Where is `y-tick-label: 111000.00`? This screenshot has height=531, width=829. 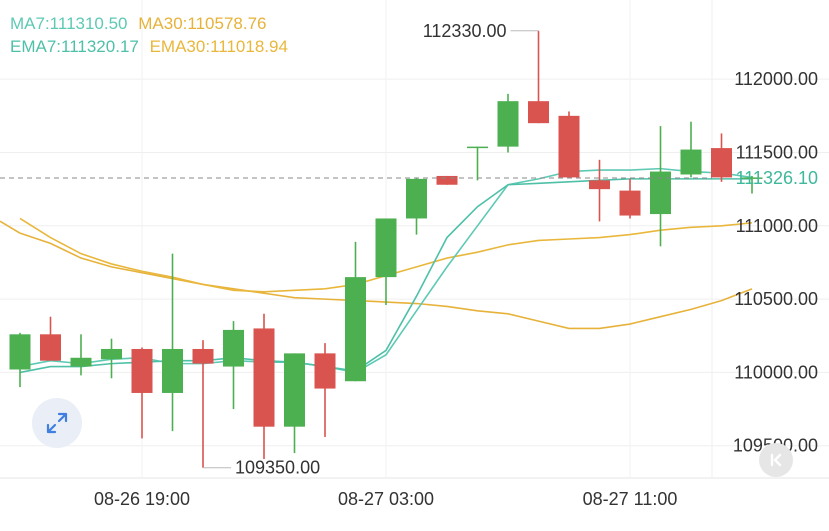 y-tick-label: 111000.00 is located at coordinates (777, 226).